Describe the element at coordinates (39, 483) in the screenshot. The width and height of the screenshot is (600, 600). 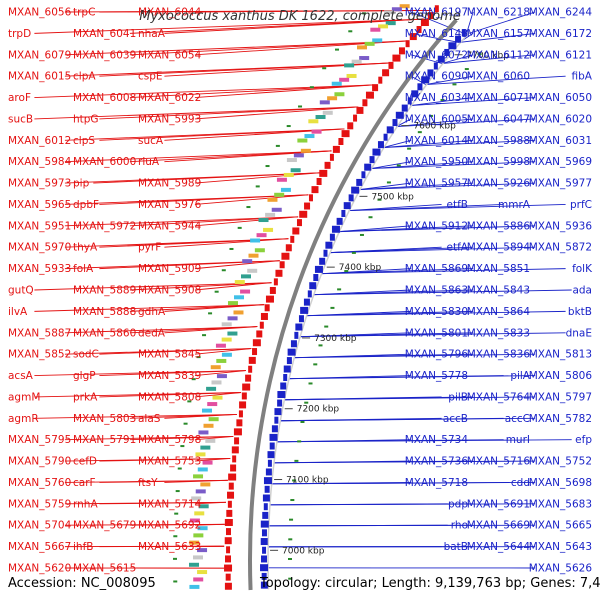
I see `forward-gene-label: MXAN_5760` at that location.